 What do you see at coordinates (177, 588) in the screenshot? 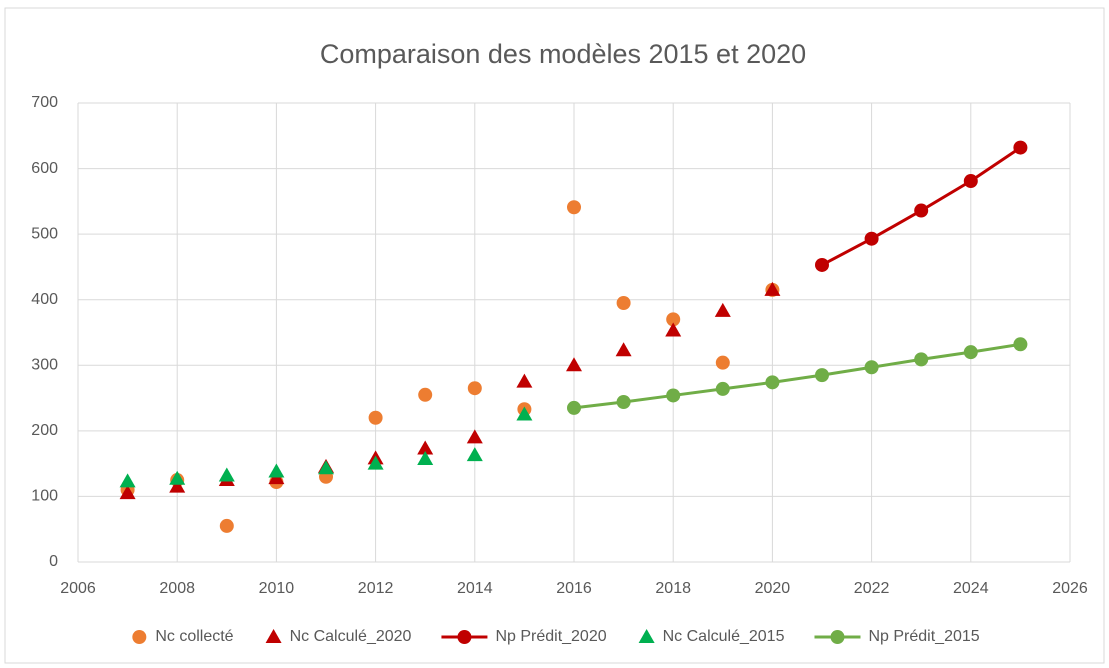
I see `x-tick-label: 2008` at bounding box center [177, 588].